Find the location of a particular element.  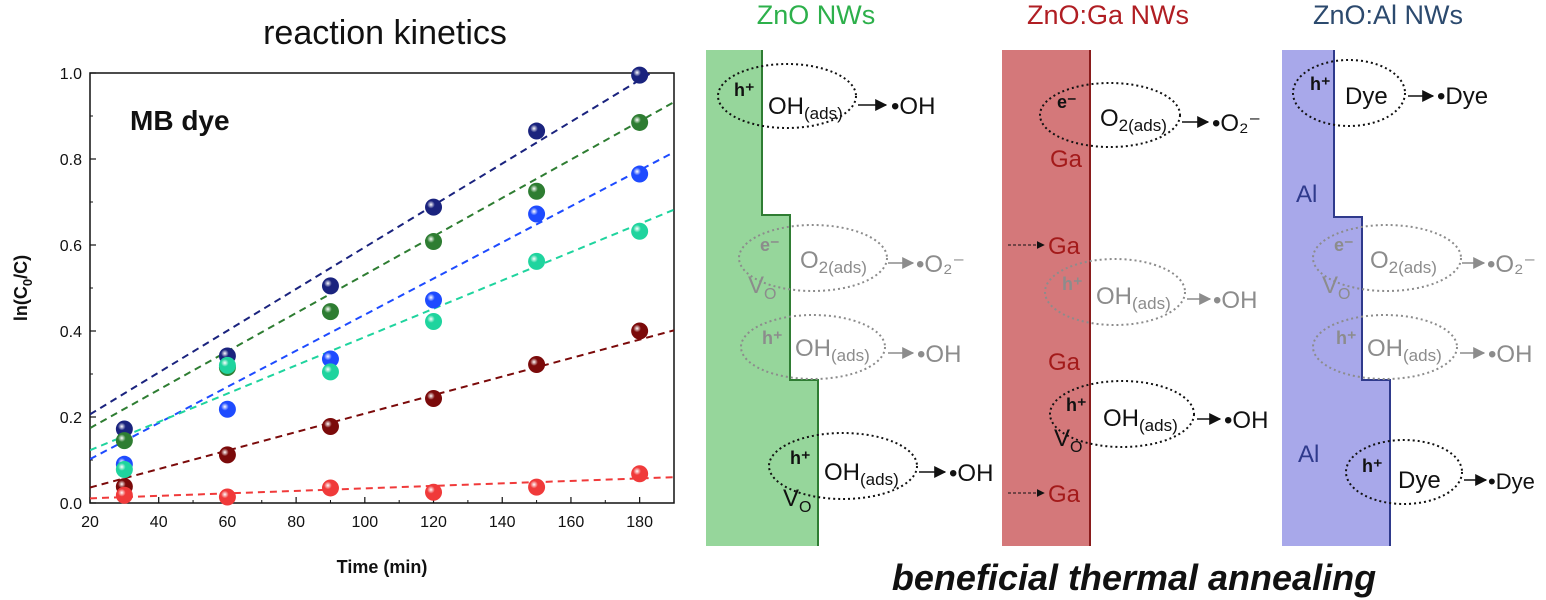

dopant-label-al: Al is located at coordinates (1306, 194).